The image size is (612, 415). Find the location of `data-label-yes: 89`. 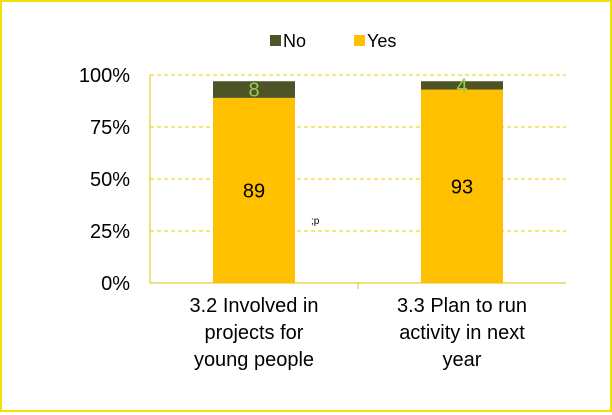

data-label-yes: 89 is located at coordinates (254, 191).